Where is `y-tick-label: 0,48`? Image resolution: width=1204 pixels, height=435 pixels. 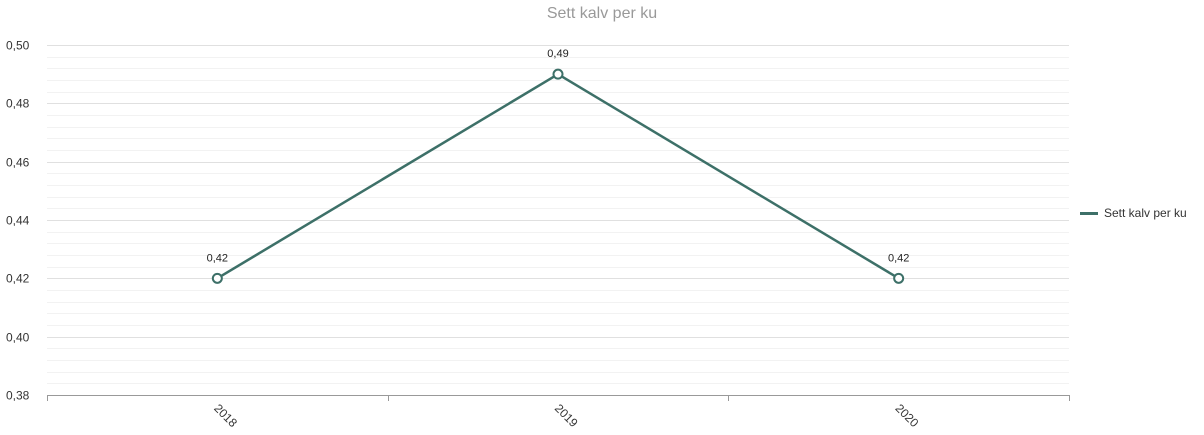
y-tick-label: 0,48 is located at coordinates (18, 104).